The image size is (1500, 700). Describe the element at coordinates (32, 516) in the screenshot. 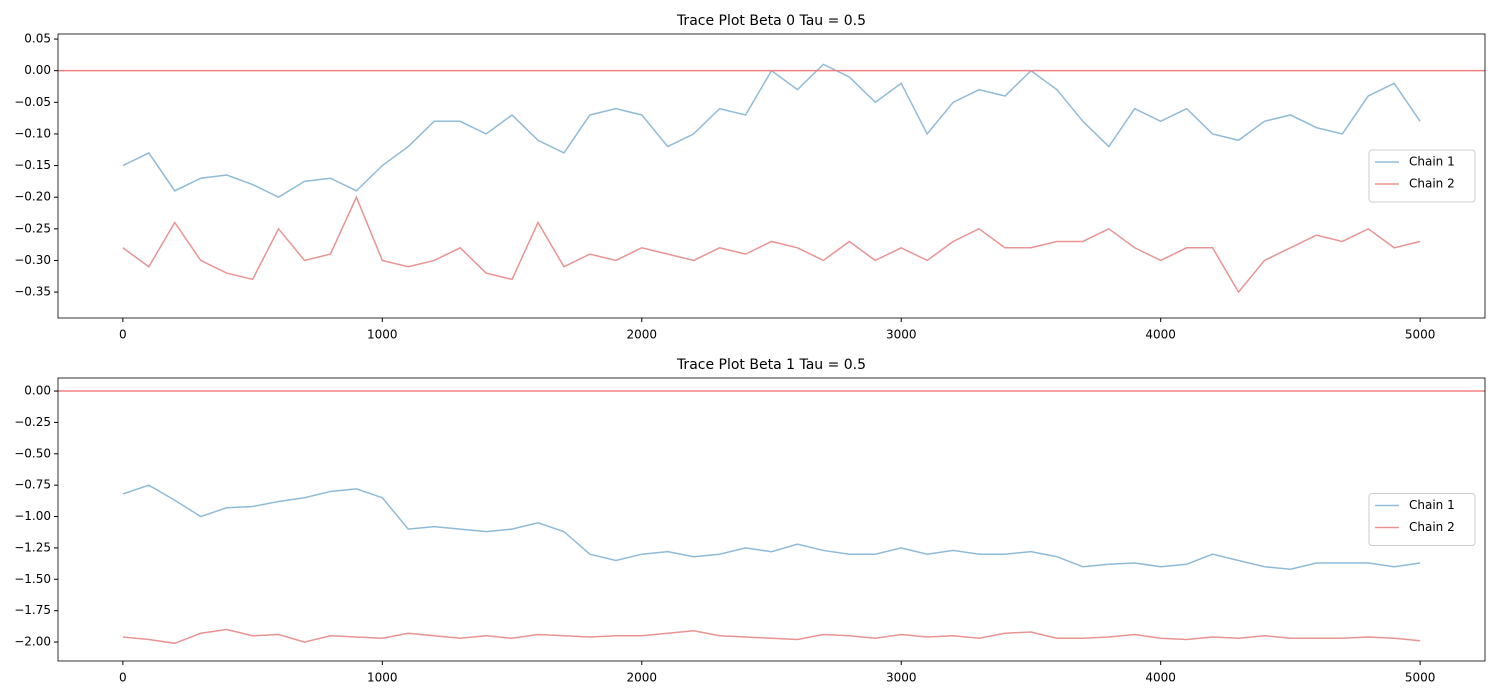

I see `y-tick-label: −1.00` at that location.